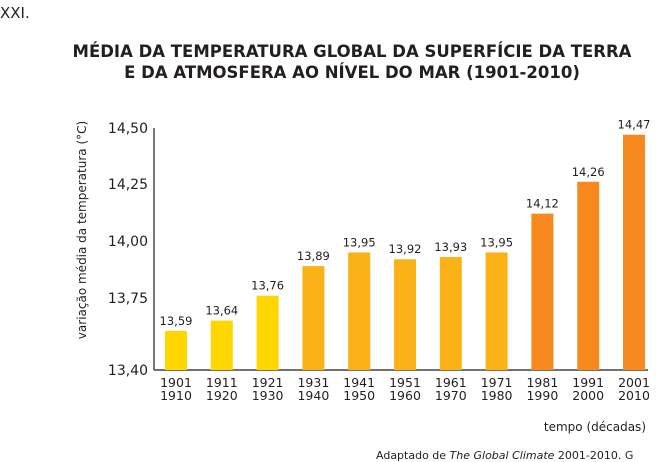  What do you see at coordinates (450, 247) in the screenshot?
I see `bar-value-label: 13,93` at bounding box center [450, 247].